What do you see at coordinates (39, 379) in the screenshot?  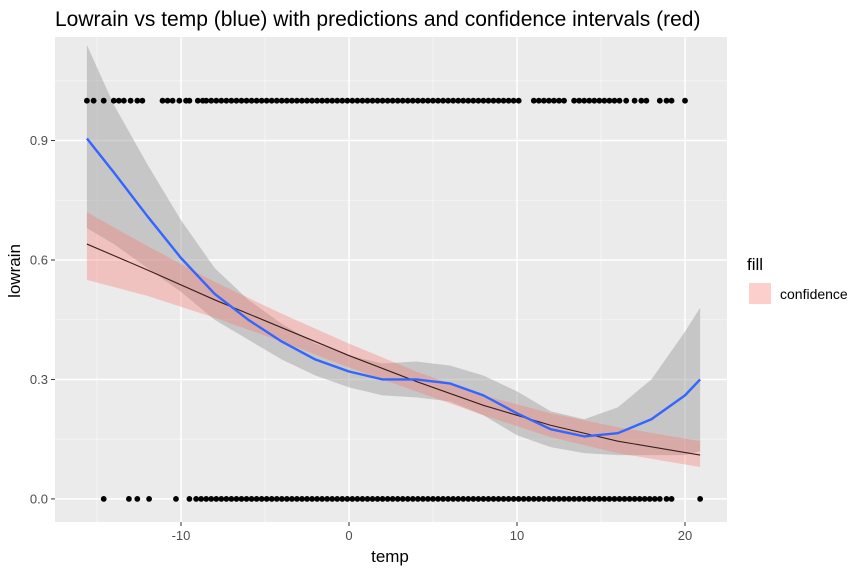 I see `y-tick-label: 0.3` at bounding box center [39, 379].